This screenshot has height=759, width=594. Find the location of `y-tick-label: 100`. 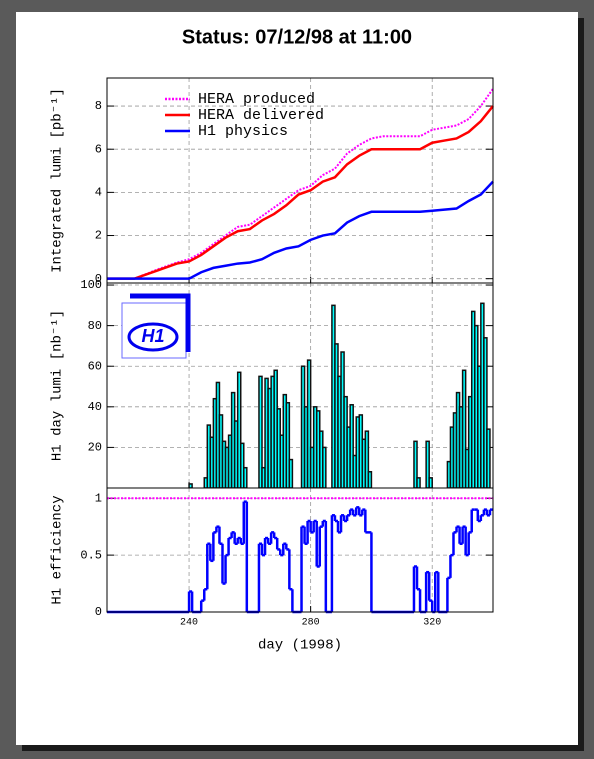

y-tick-label: 100 is located at coordinates (91, 285).